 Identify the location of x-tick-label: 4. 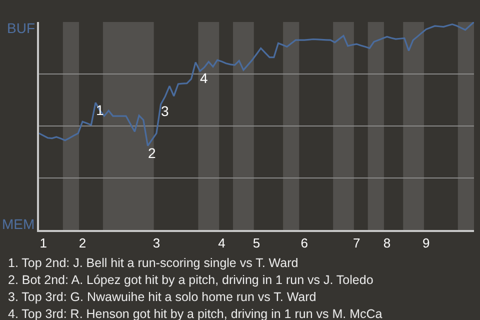
(222, 242).